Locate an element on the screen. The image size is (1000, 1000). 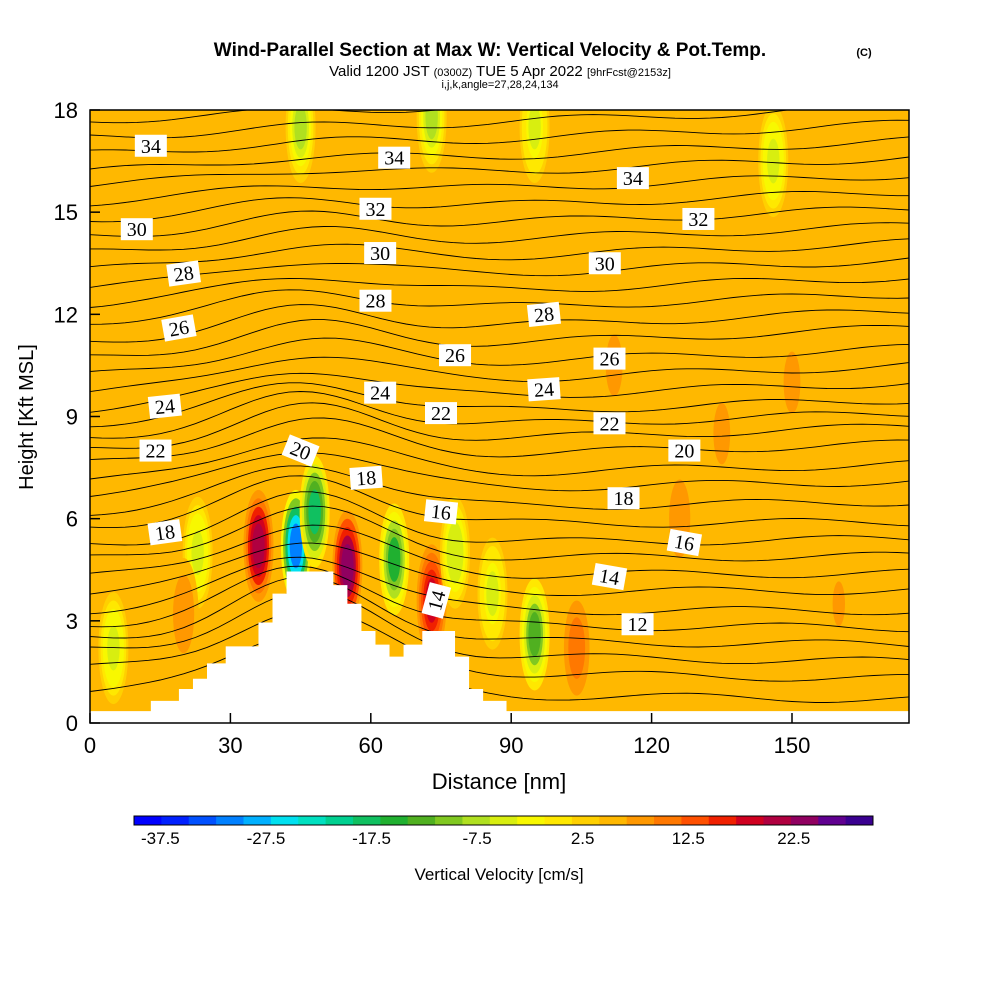
chart-subtitle-indices: i,j,k,angle=27,28,24,134 is located at coordinates (499, 85).